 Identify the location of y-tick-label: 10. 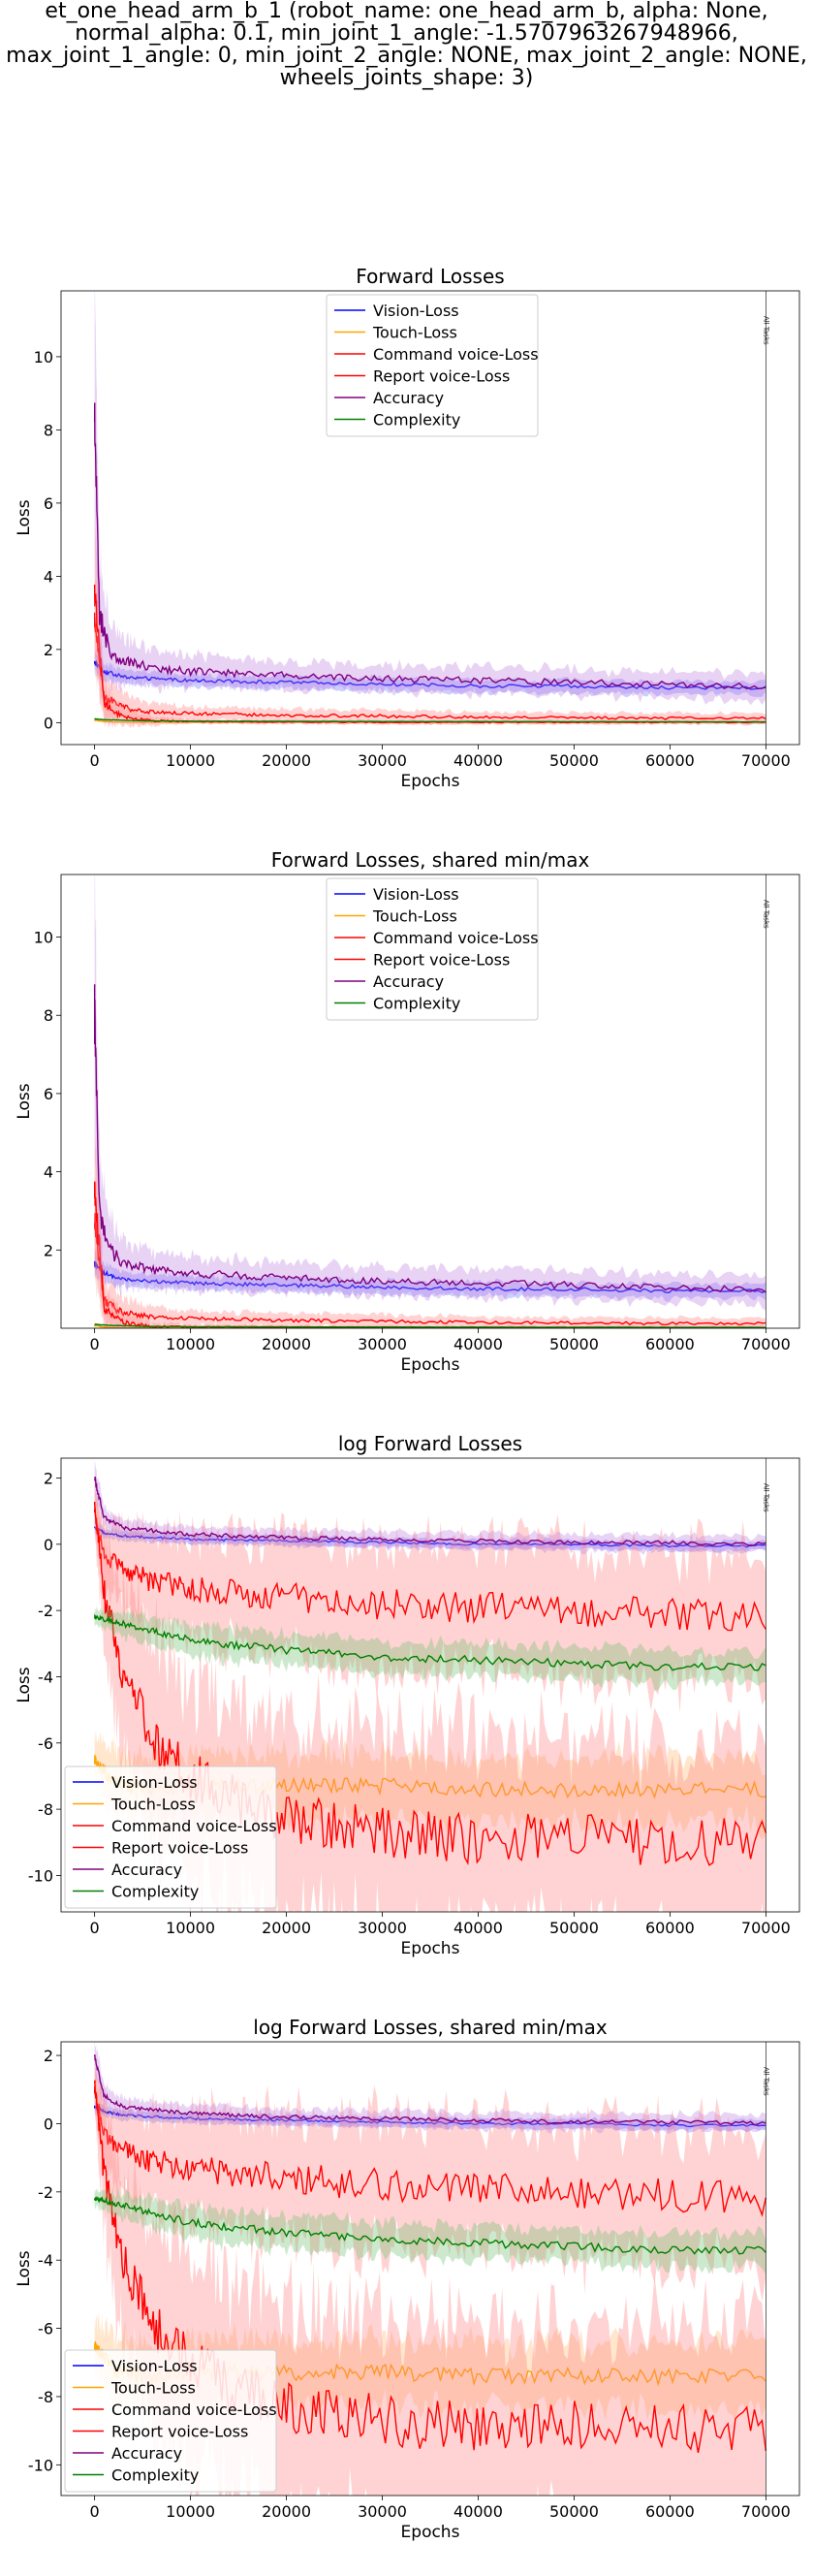
(43, 357).